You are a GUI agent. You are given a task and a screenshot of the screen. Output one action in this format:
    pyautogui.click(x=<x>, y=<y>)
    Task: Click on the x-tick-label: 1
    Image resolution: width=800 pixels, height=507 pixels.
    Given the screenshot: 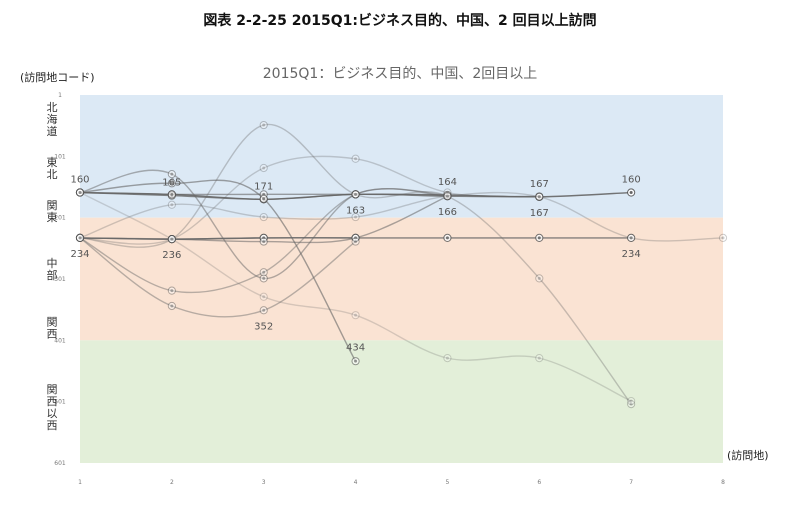 What is the action you would take?
    pyautogui.click(x=80, y=482)
    